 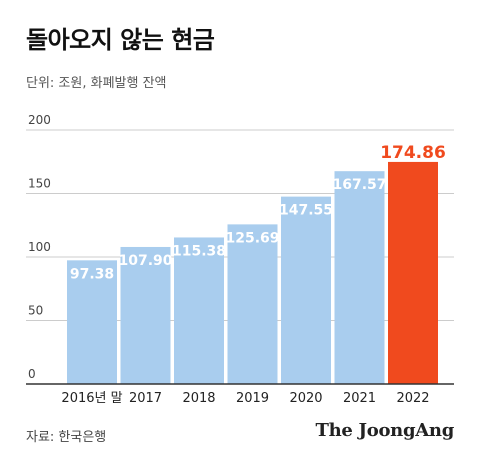 What do you see at coordinates (359, 185) in the screenshot?
I see `bar-value-label: 167.57` at bounding box center [359, 185].